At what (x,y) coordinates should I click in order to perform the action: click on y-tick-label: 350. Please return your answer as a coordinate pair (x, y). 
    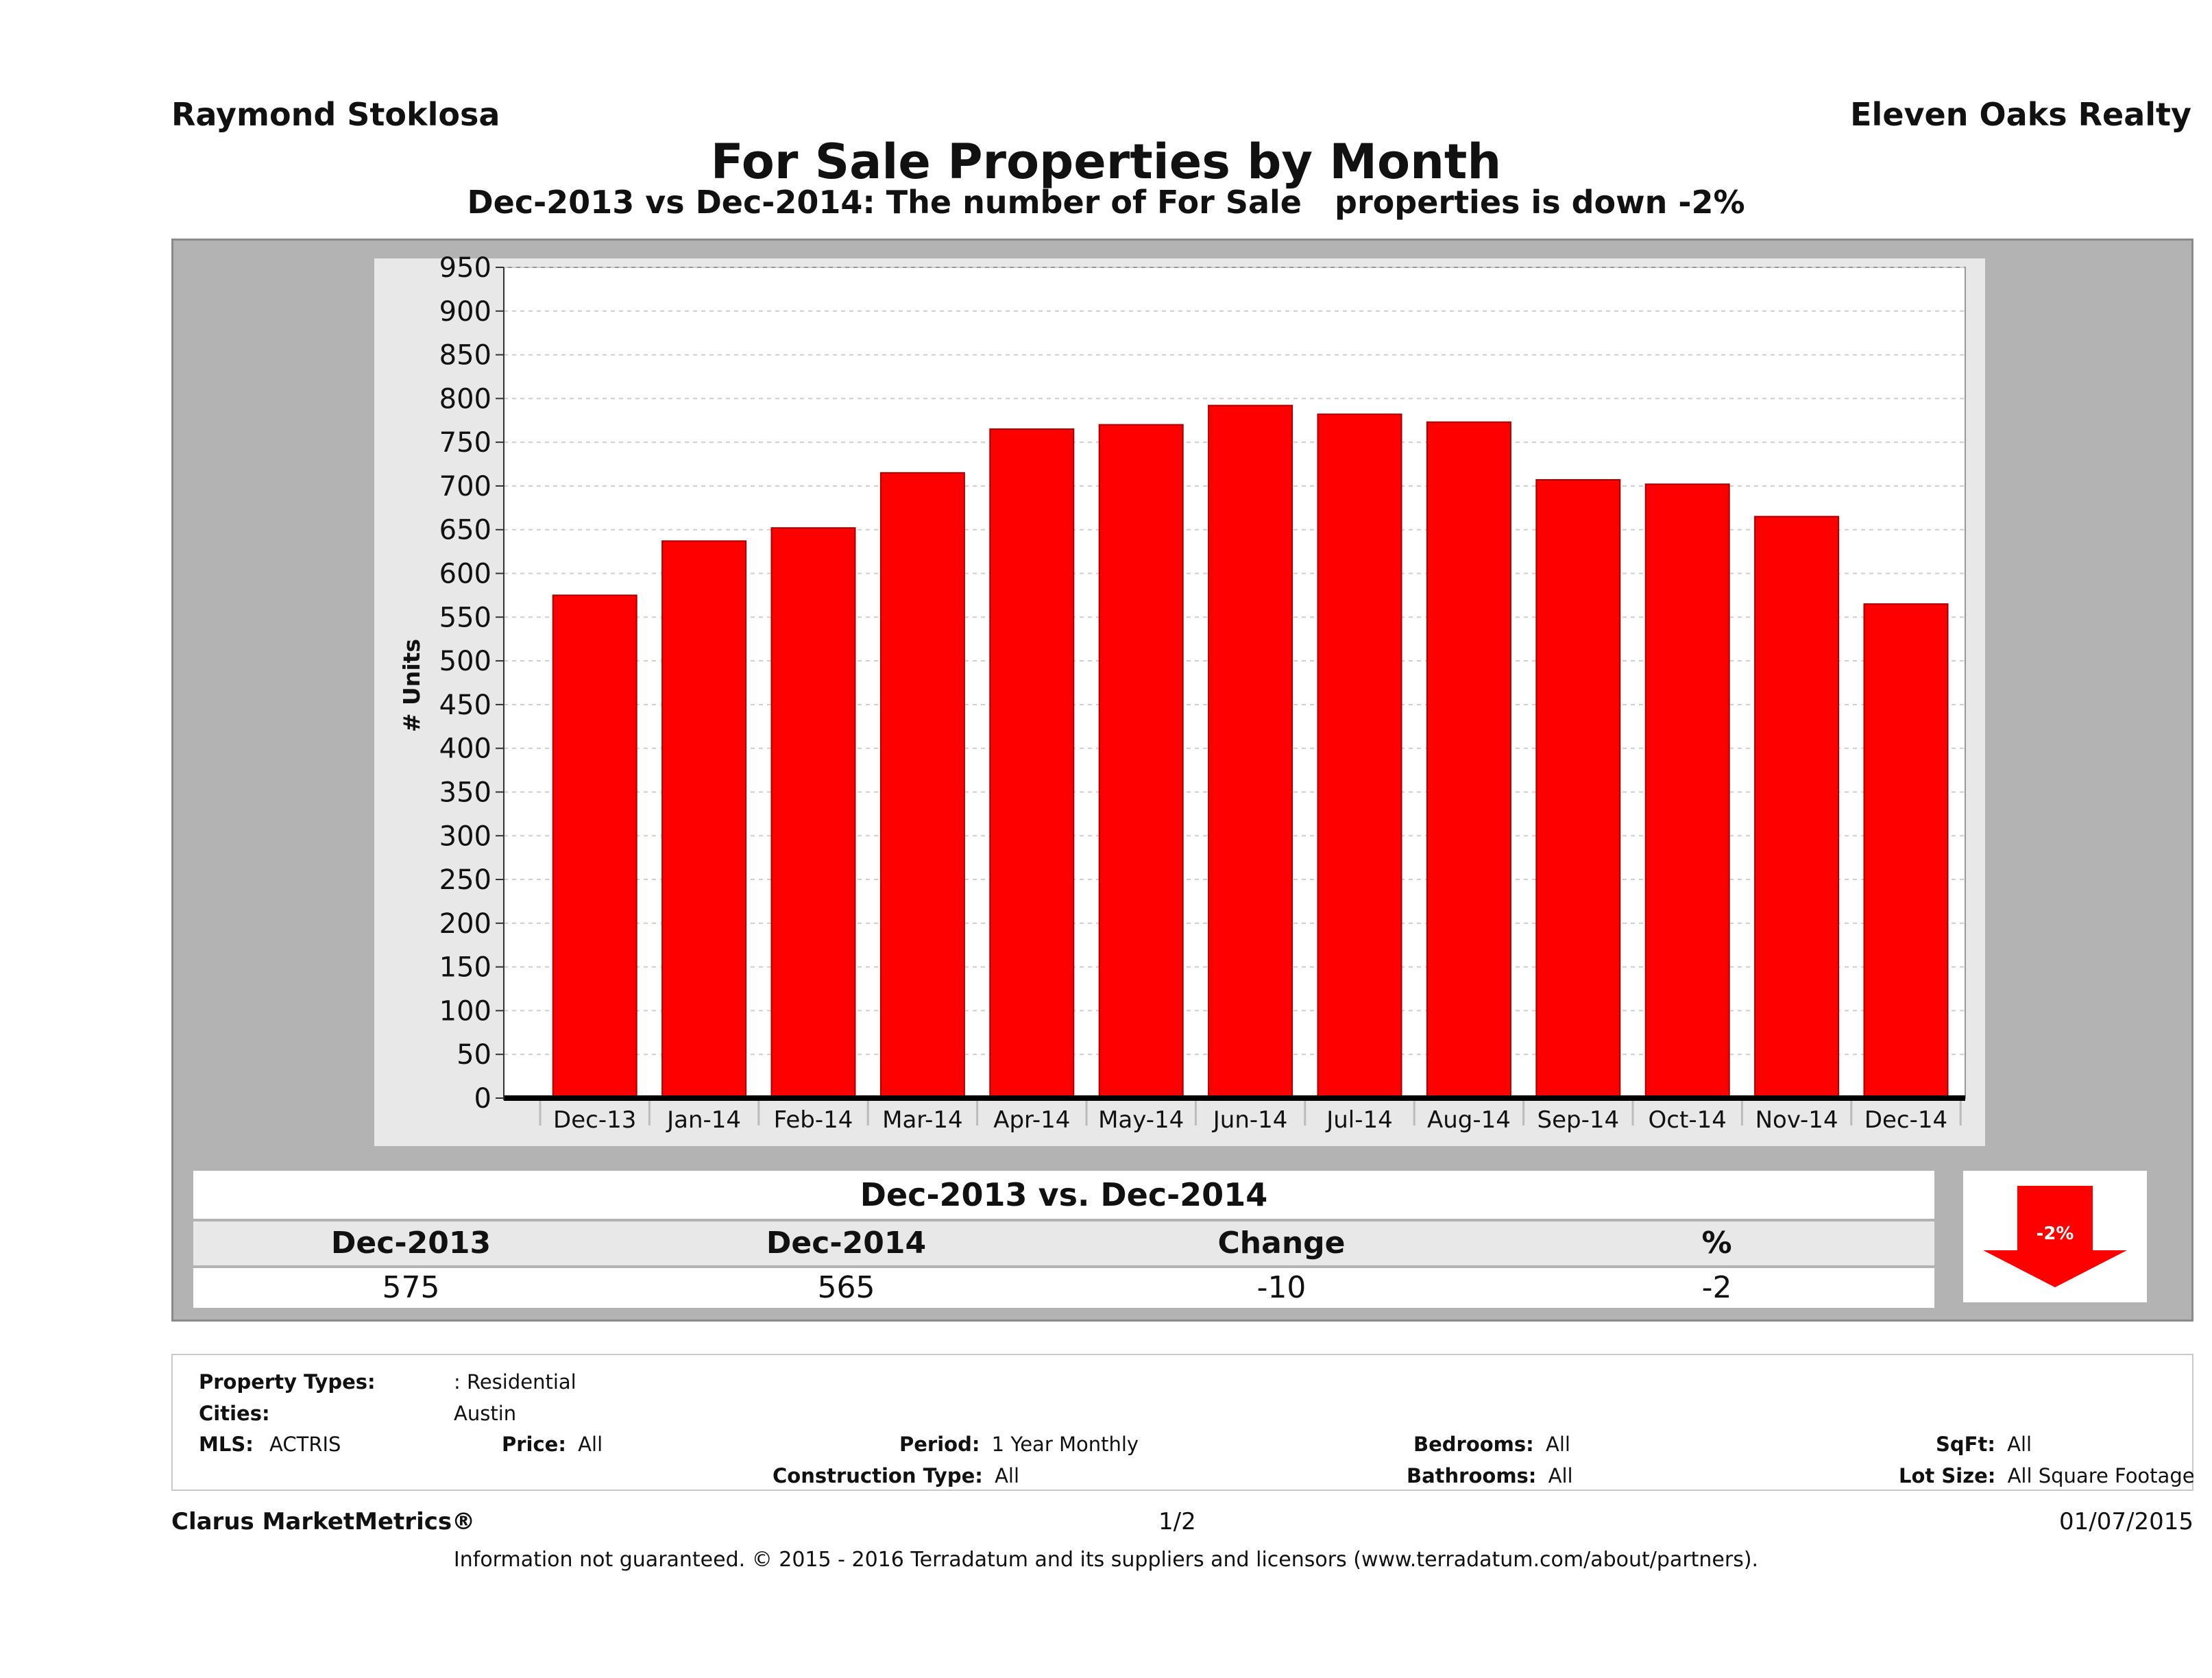
    Looking at the image, I should click on (465, 793).